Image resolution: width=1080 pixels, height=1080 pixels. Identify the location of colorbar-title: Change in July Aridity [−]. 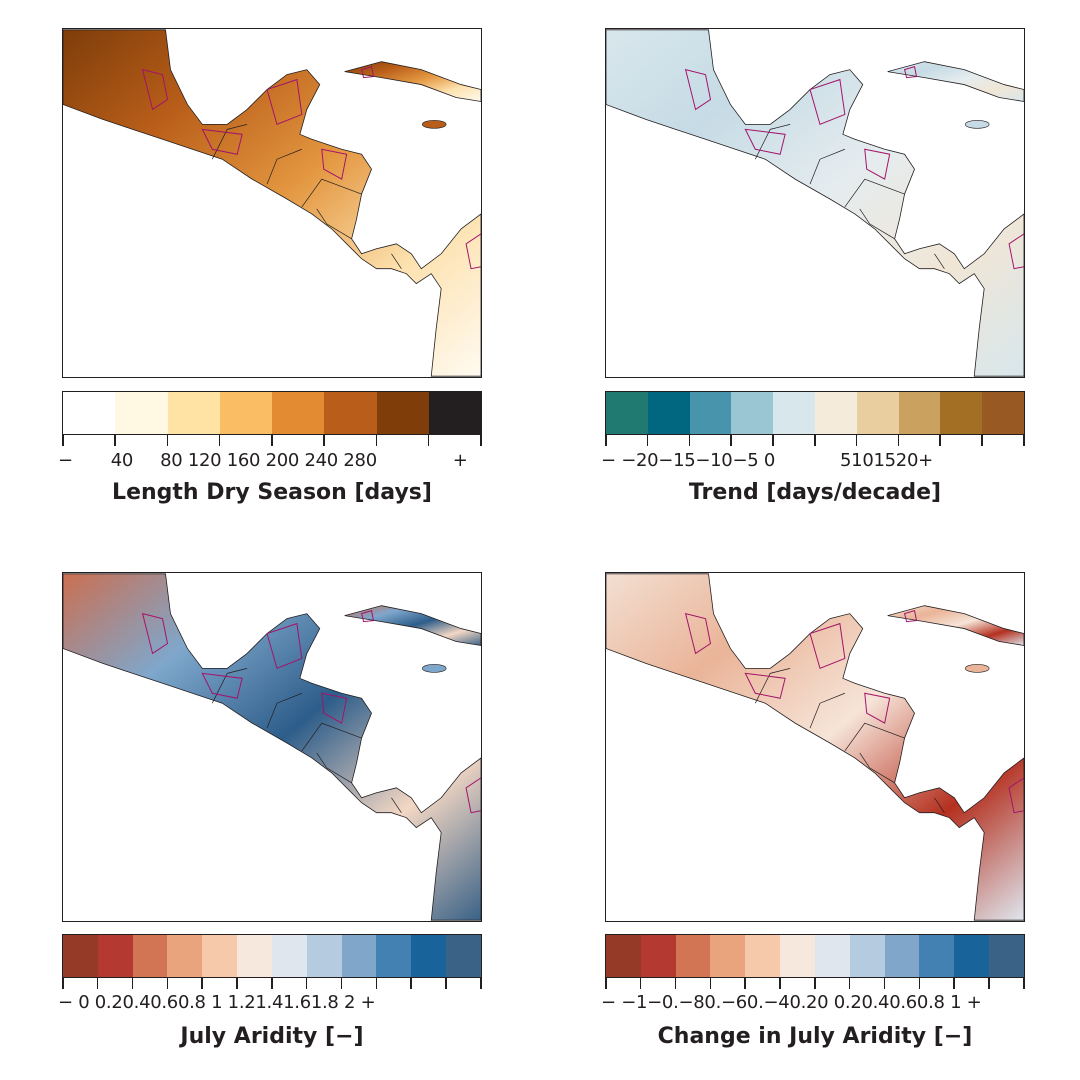
(815, 1036).